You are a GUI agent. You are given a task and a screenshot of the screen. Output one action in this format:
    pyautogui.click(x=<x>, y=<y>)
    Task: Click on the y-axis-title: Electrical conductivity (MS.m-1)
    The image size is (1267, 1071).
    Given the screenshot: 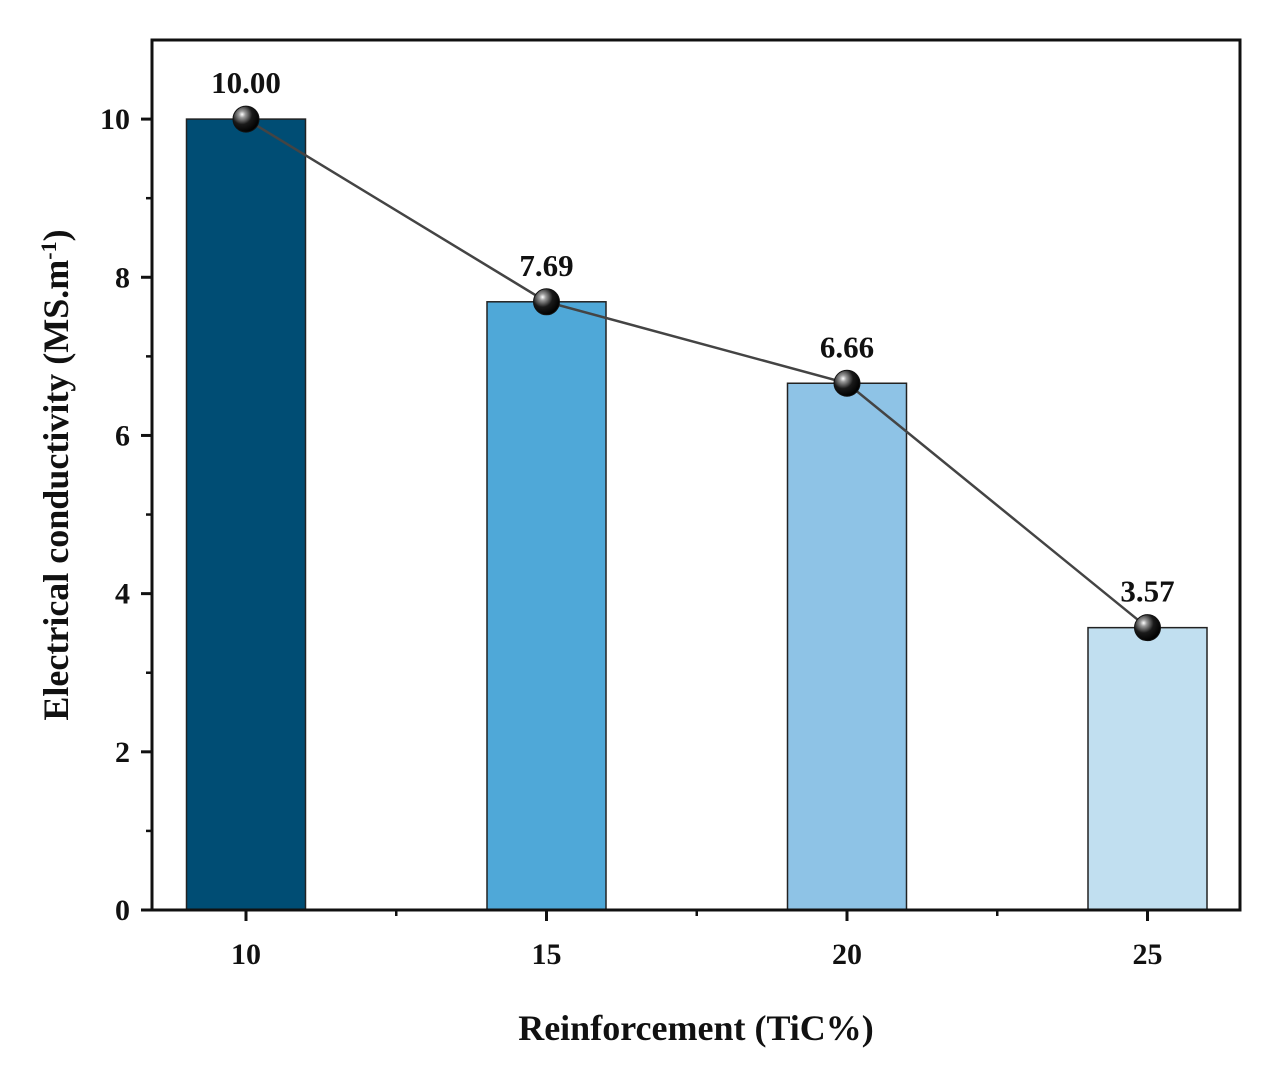 What is the action you would take?
    pyautogui.click(x=56, y=474)
    